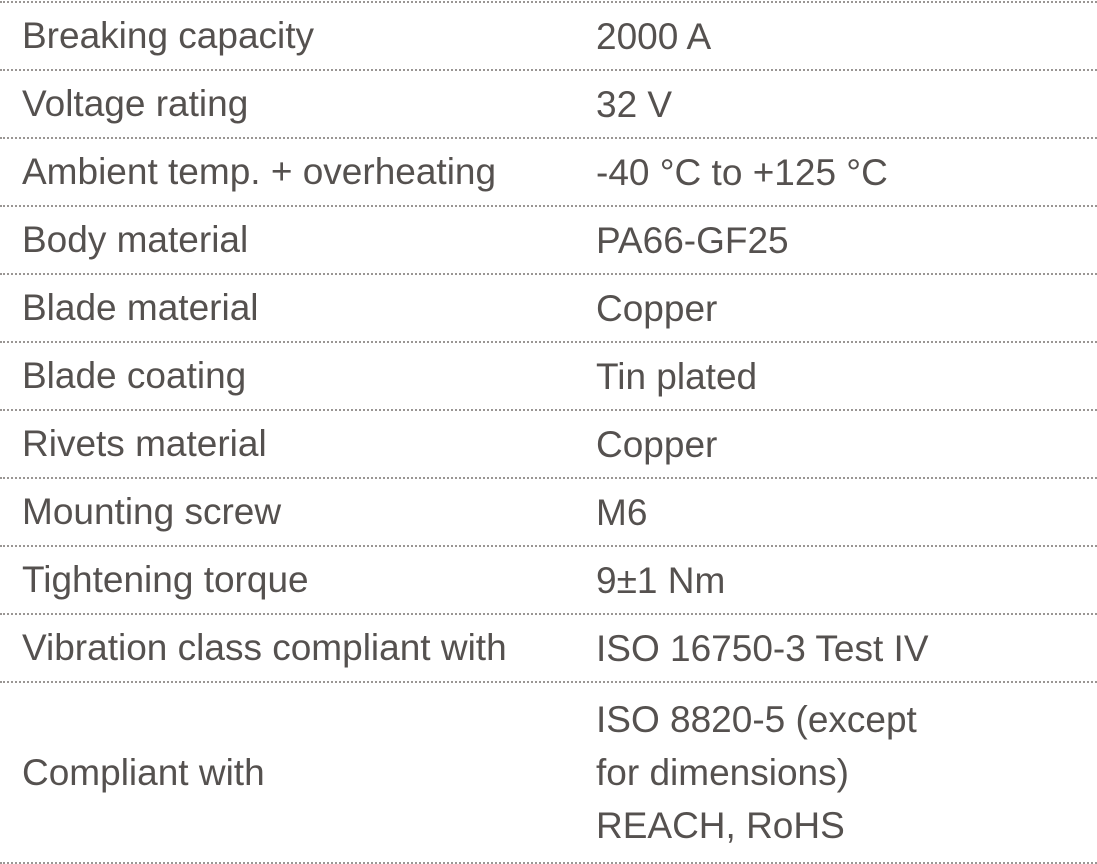 This screenshot has height=864, width=1097. What do you see at coordinates (143, 772) in the screenshot?
I see `spec-label: Compliant with` at bounding box center [143, 772].